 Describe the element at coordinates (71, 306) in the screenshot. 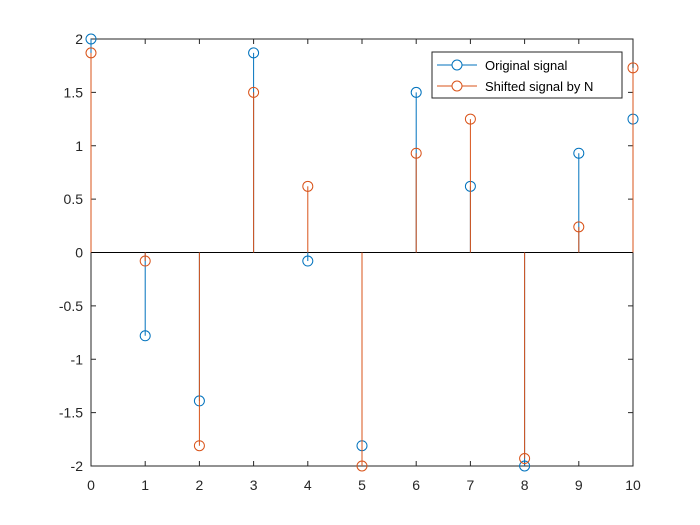

I see `y-tick-label: -0.5` at that location.